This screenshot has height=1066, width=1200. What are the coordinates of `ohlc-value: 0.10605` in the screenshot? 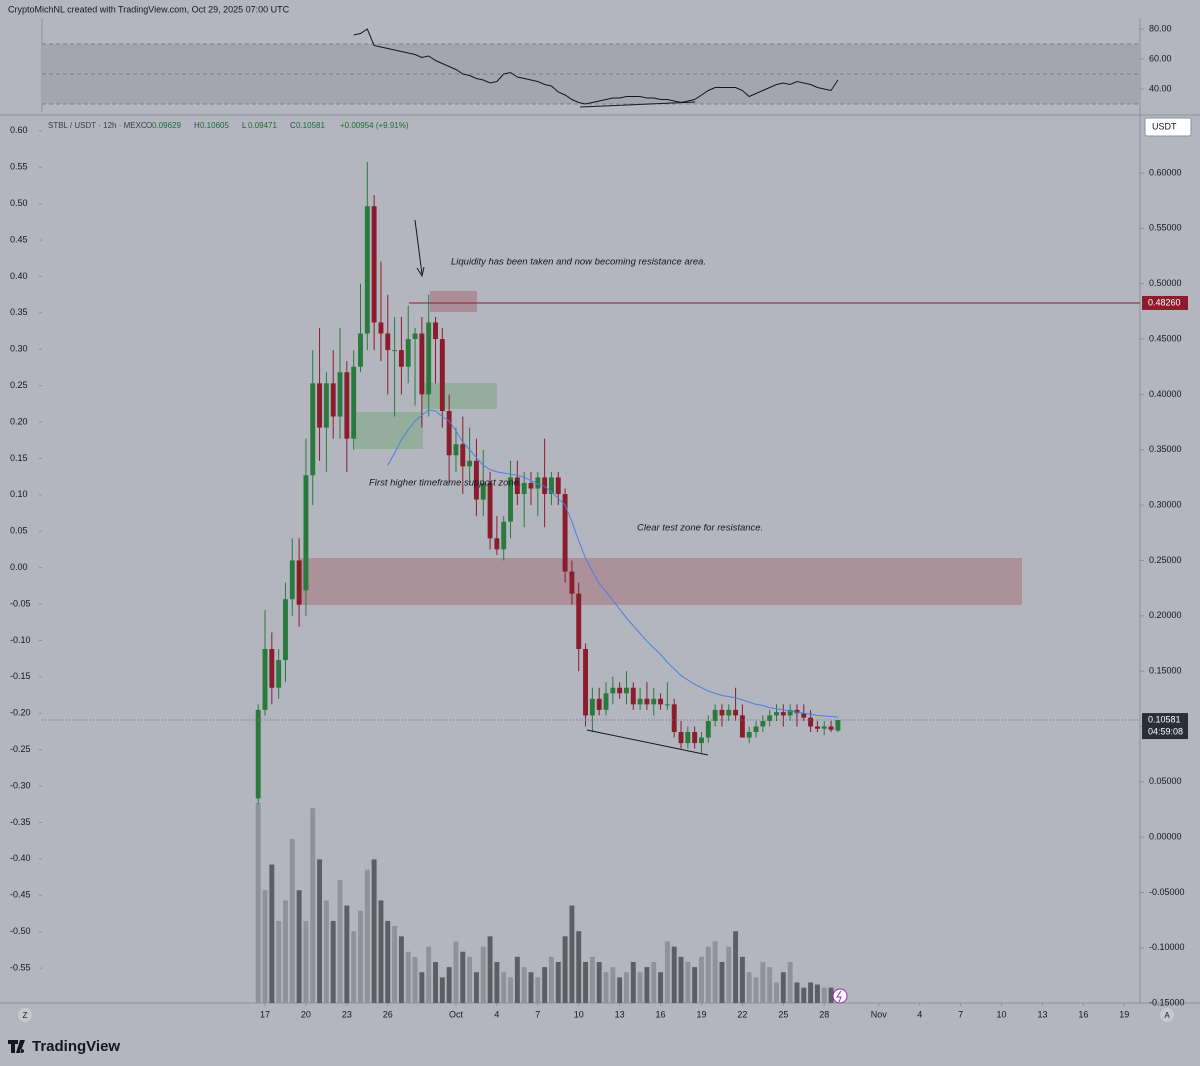 It's located at (214, 125).